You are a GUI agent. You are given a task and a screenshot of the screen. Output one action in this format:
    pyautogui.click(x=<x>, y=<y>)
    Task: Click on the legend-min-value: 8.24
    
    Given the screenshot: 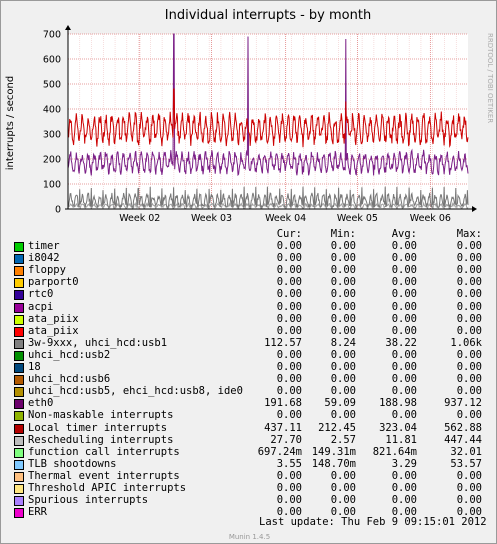 What is the action you would take?
    pyautogui.click(x=343, y=342)
    